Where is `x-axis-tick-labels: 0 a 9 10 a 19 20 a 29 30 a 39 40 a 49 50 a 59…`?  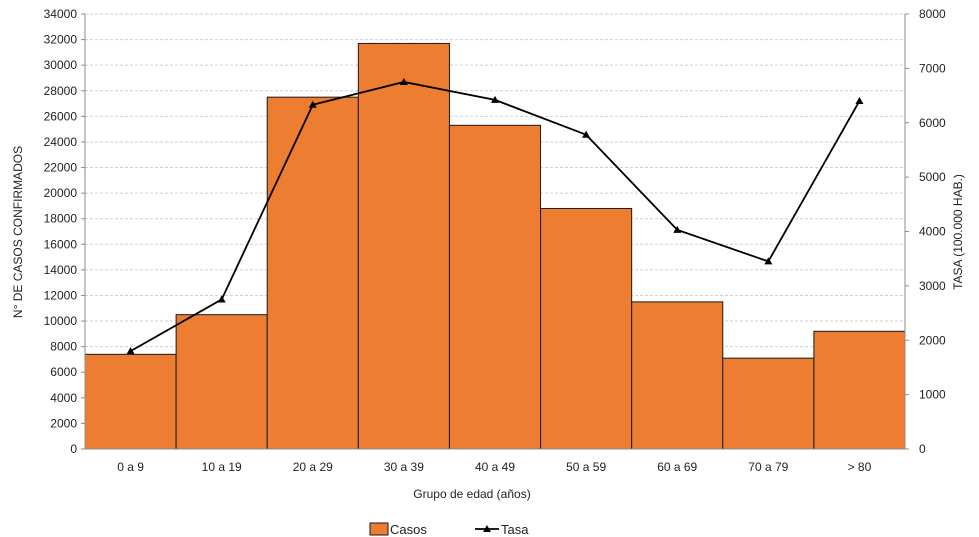 x-axis-tick-labels: 0 a 9 10 a 19 20 a 29 30 a 39 40 a 49 50 a 59… is located at coordinates (494, 467).